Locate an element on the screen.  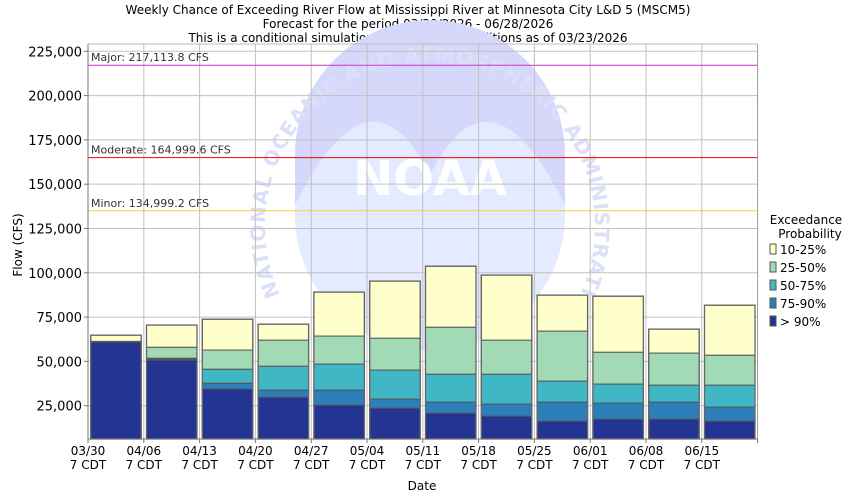
x-axis-label: Date is located at coordinates (422, 486).